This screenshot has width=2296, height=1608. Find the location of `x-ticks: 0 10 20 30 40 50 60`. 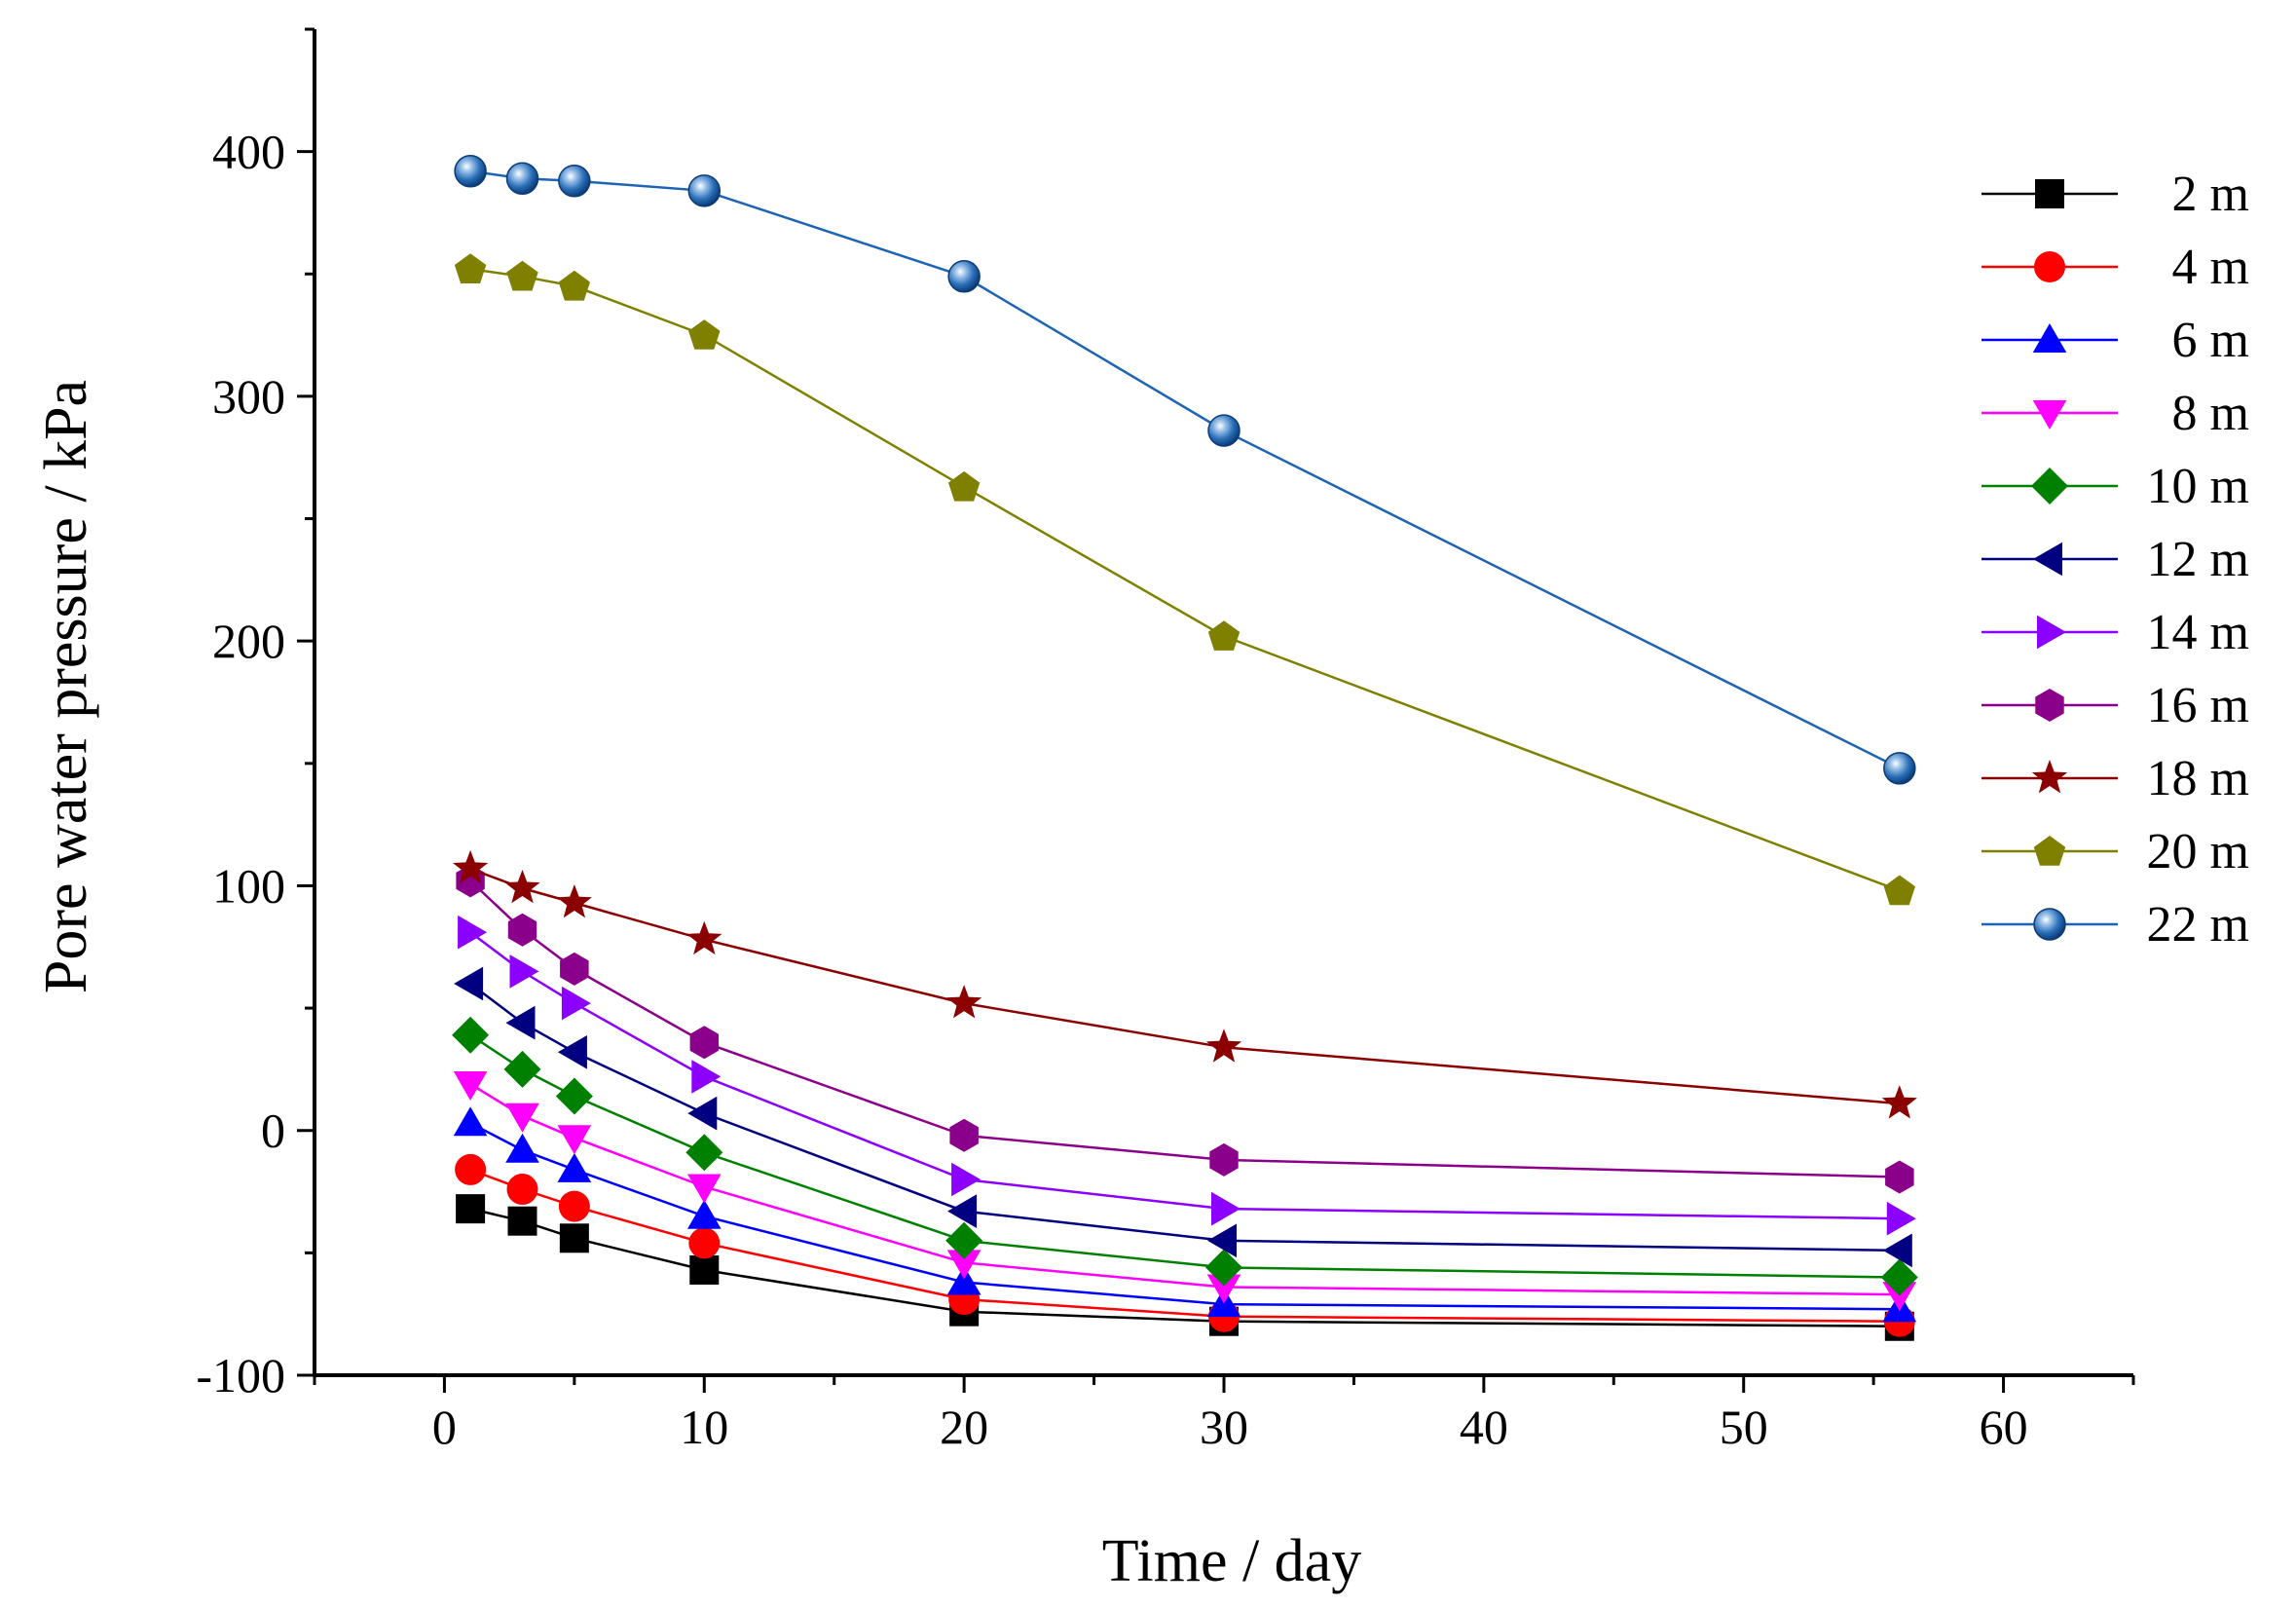

x-ticks: 0 10 20 30 40 50 60 is located at coordinates (1224, 1415).